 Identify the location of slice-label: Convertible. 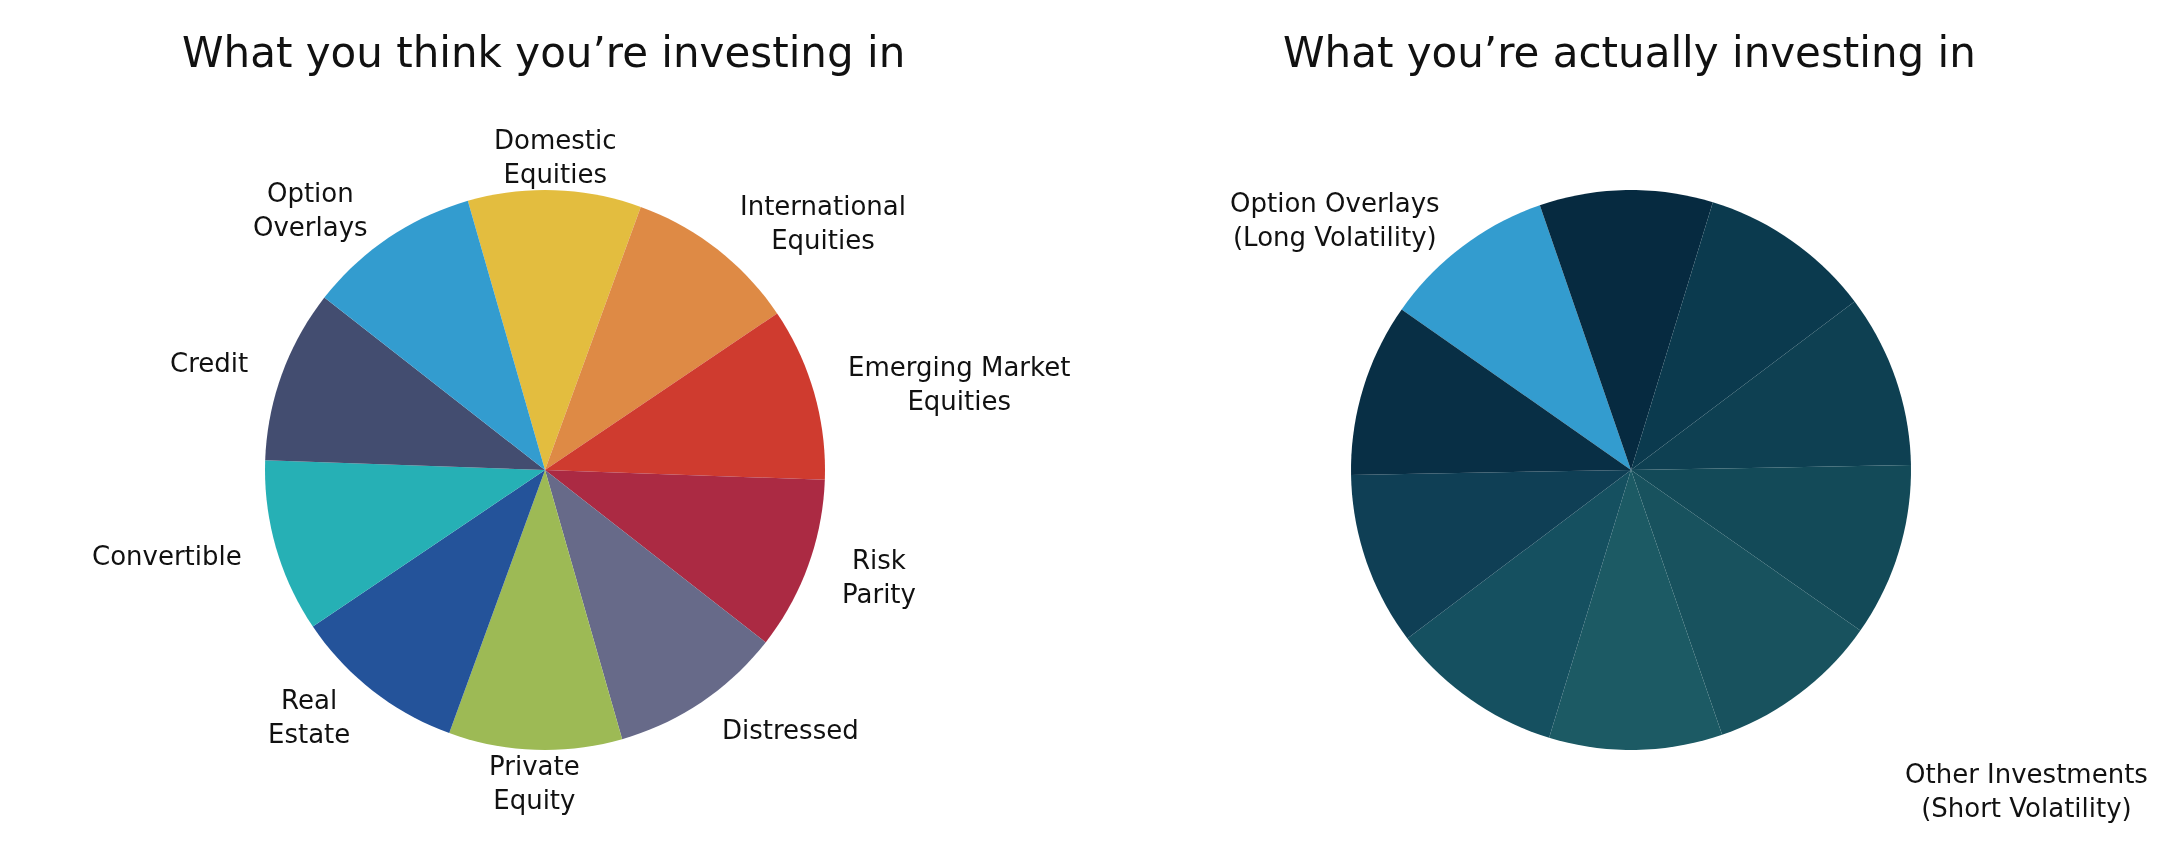
(167, 556).